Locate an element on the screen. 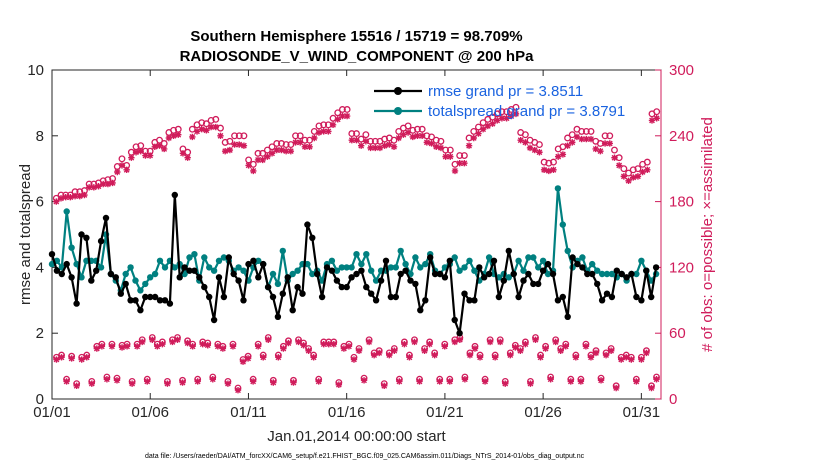 This screenshot has width=830, height=470. y2-tick-label: 300 is located at coordinates (681, 70).